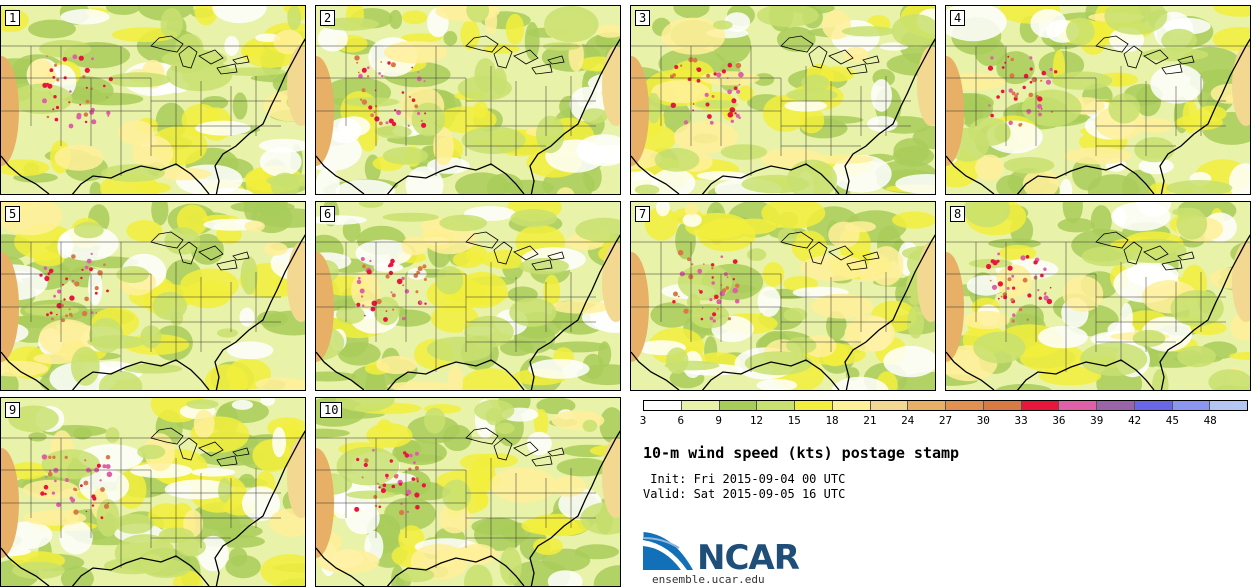  I want to click on member-number-label: 3, so click(643, 18).